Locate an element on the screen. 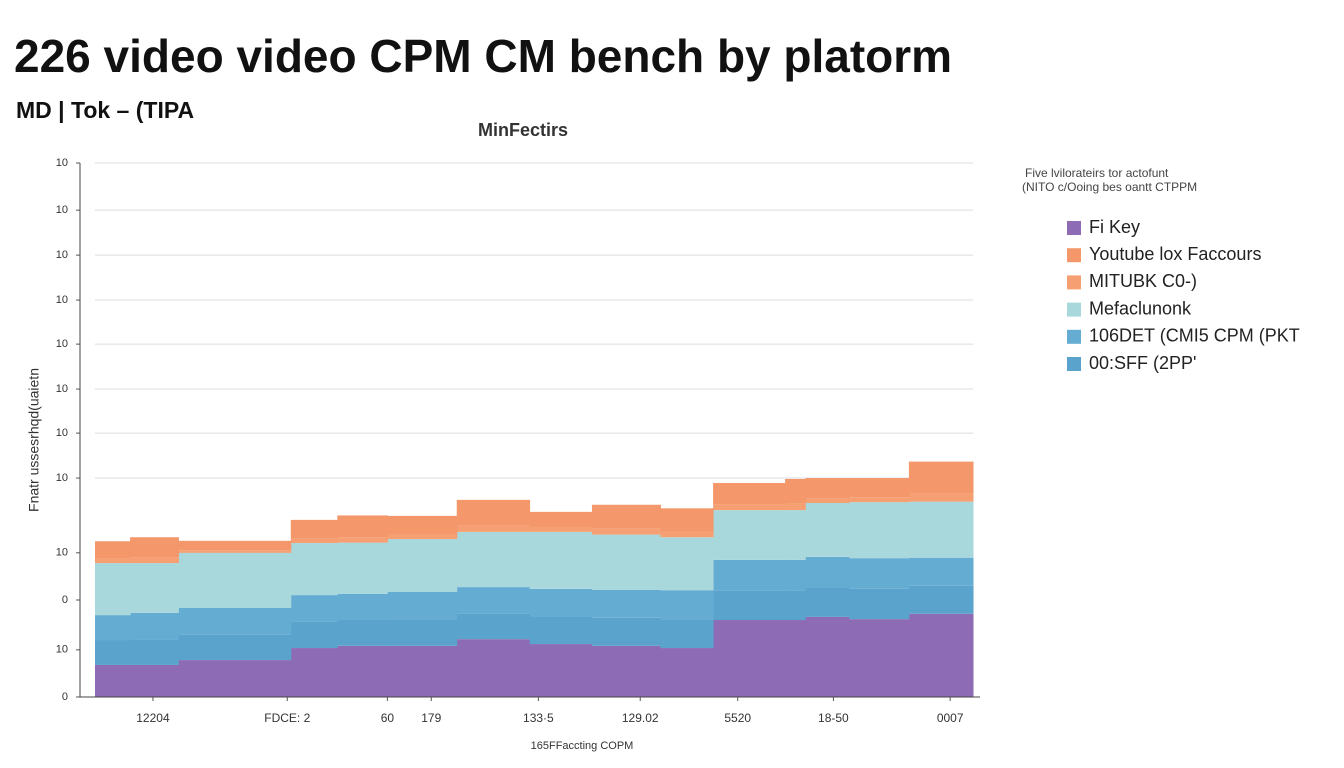 This screenshot has height=768, width=1344. legend-label: 00:SFF (2PP' is located at coordinates (1142, 363).